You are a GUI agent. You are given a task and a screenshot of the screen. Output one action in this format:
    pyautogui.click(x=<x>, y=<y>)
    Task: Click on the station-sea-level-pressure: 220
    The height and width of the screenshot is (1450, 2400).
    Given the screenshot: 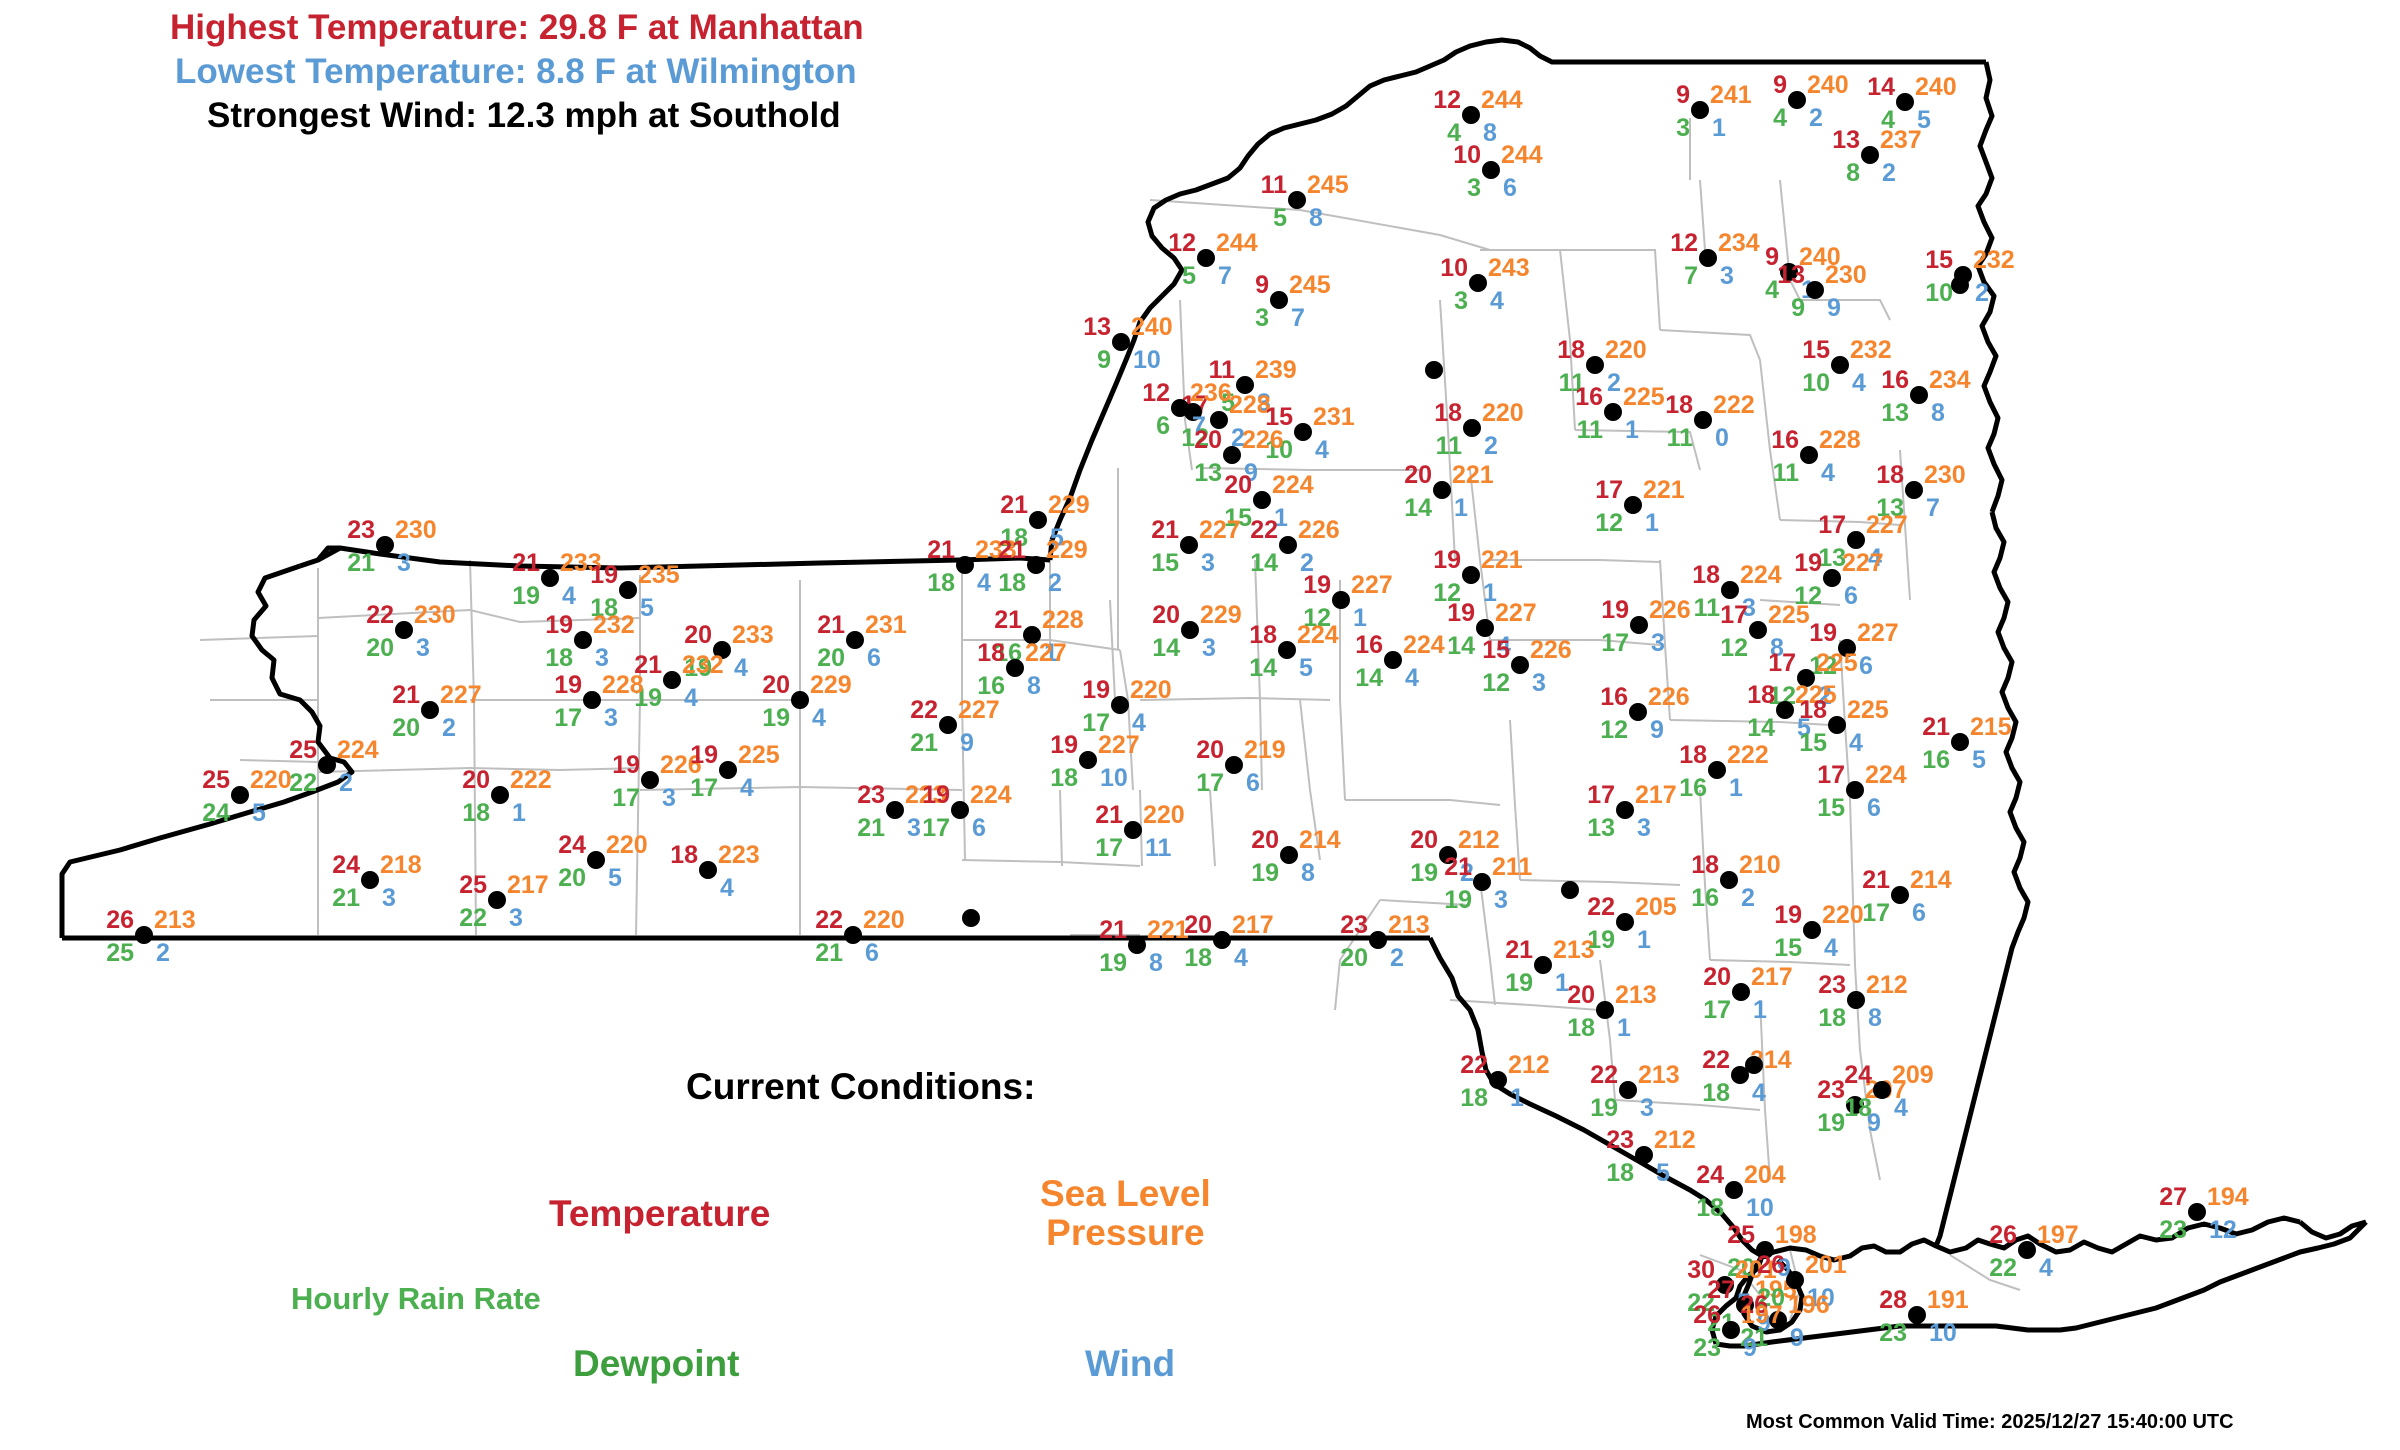 What is the action you would take?
    pyautogui.click(x=627, y=845)
    